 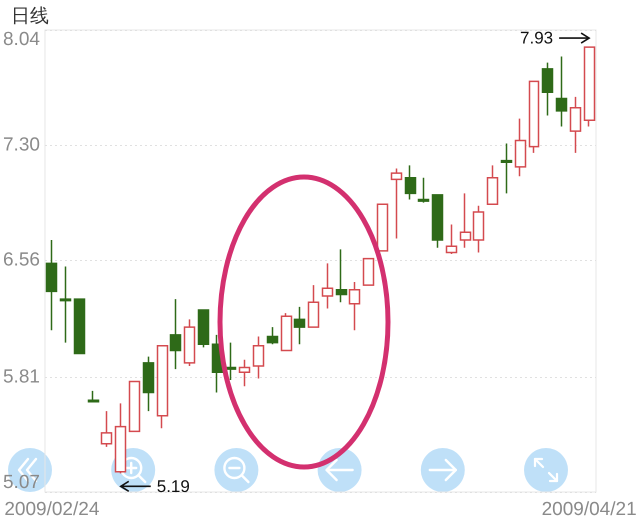 I want to click on annotation: 5.19, so click(x=173, y=486).